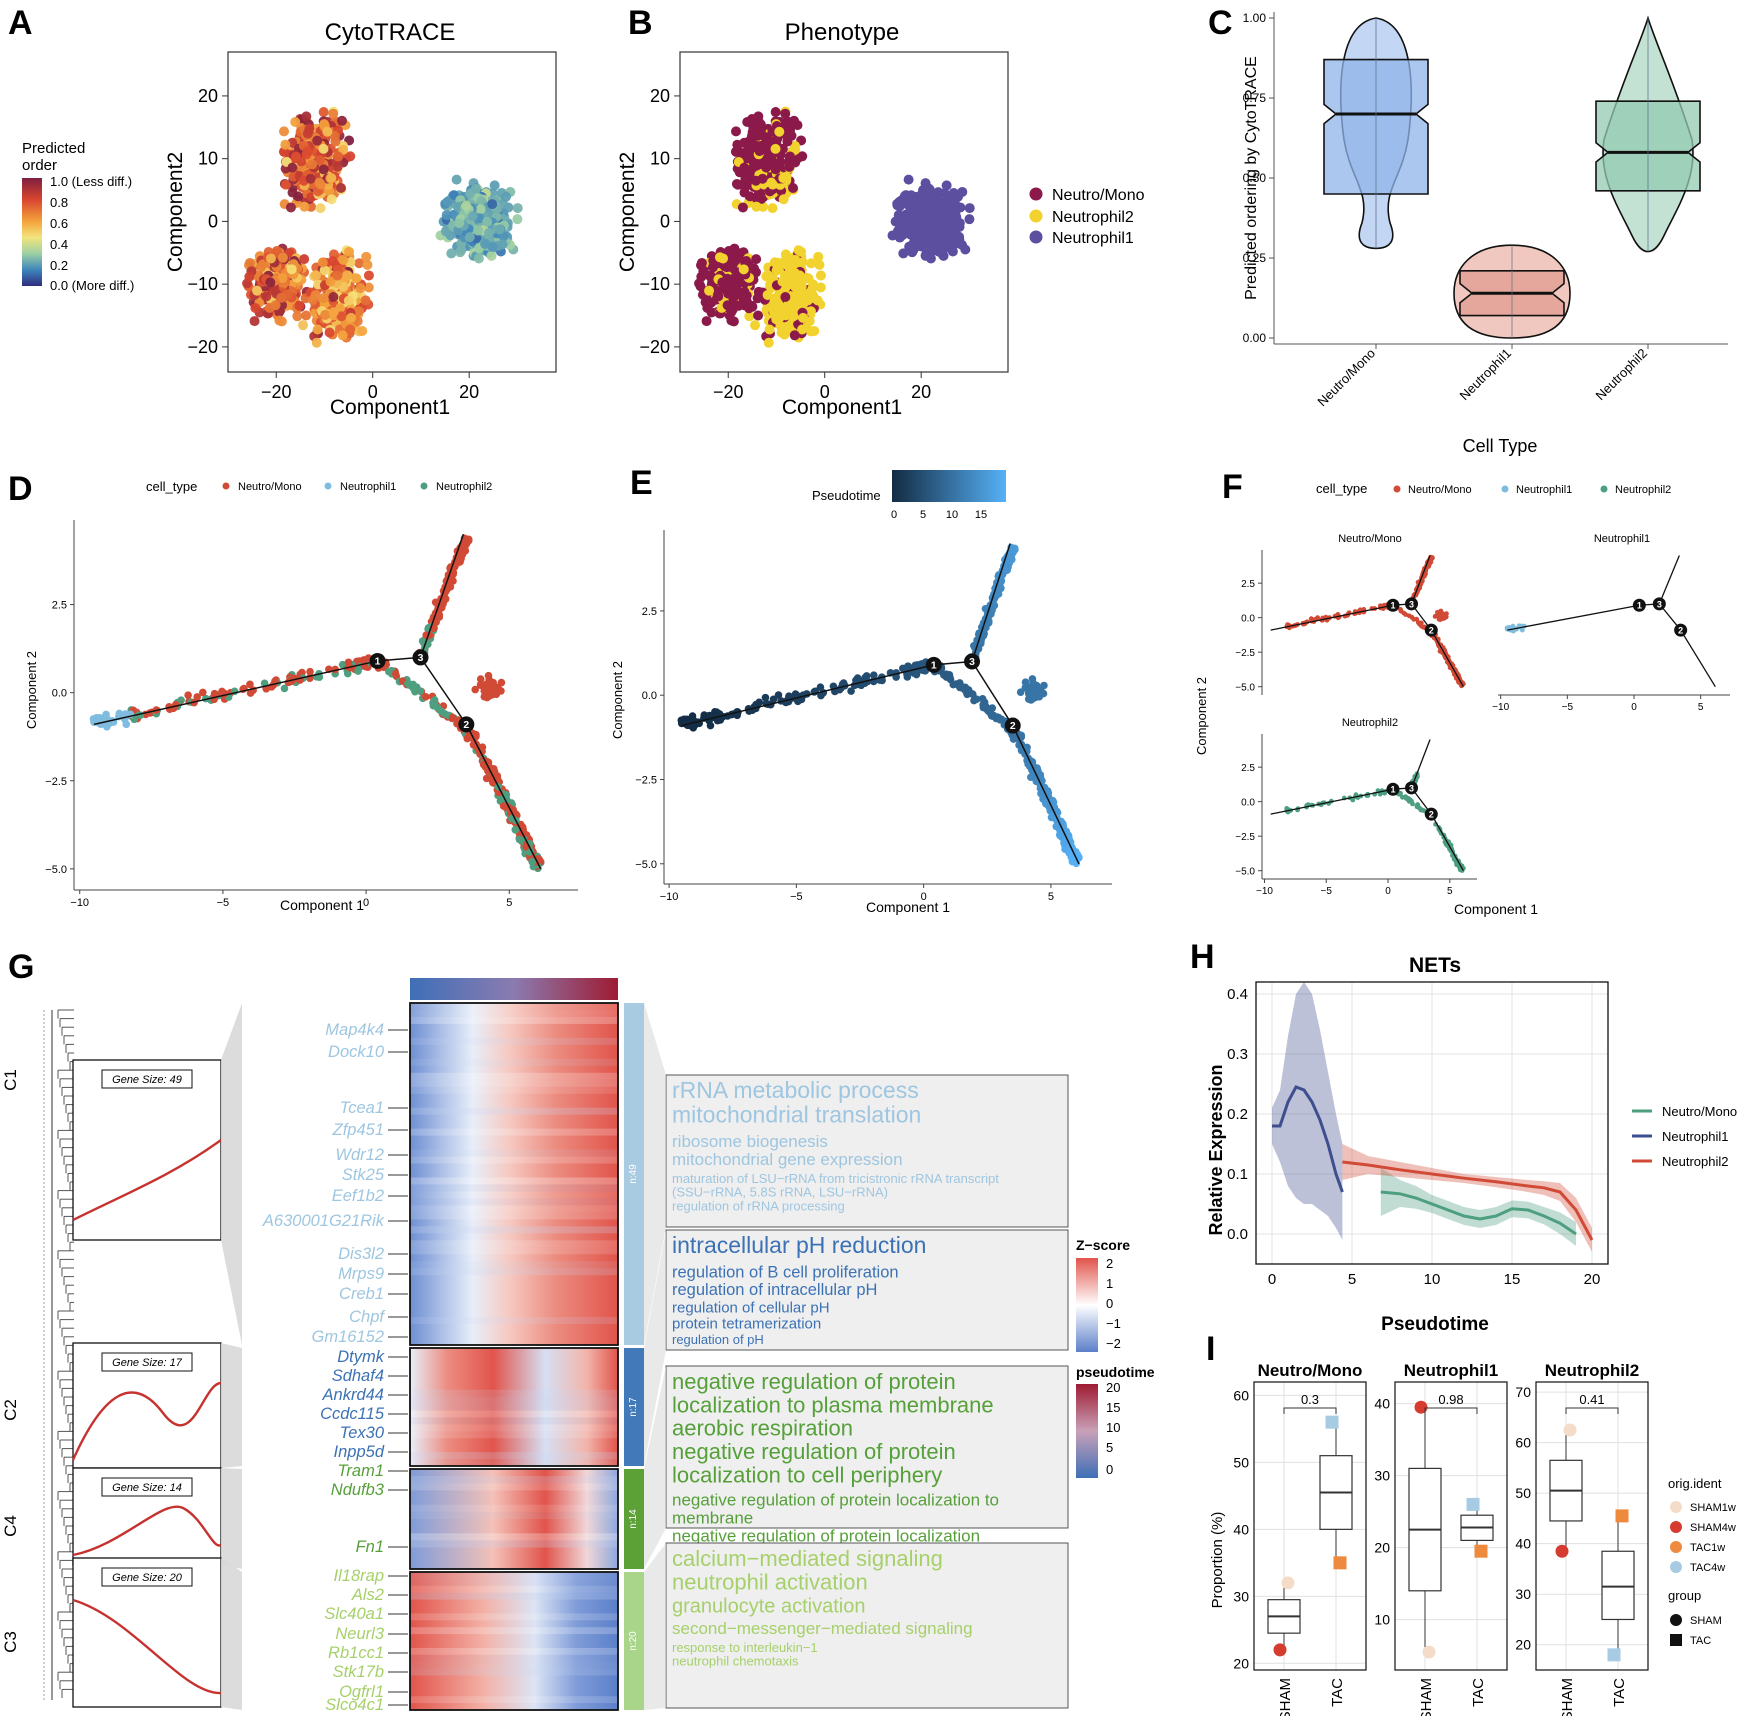 The width and height of the screenshot is (1748, 1716). I want to click on y-tick-label: 0, so click(213, 221).